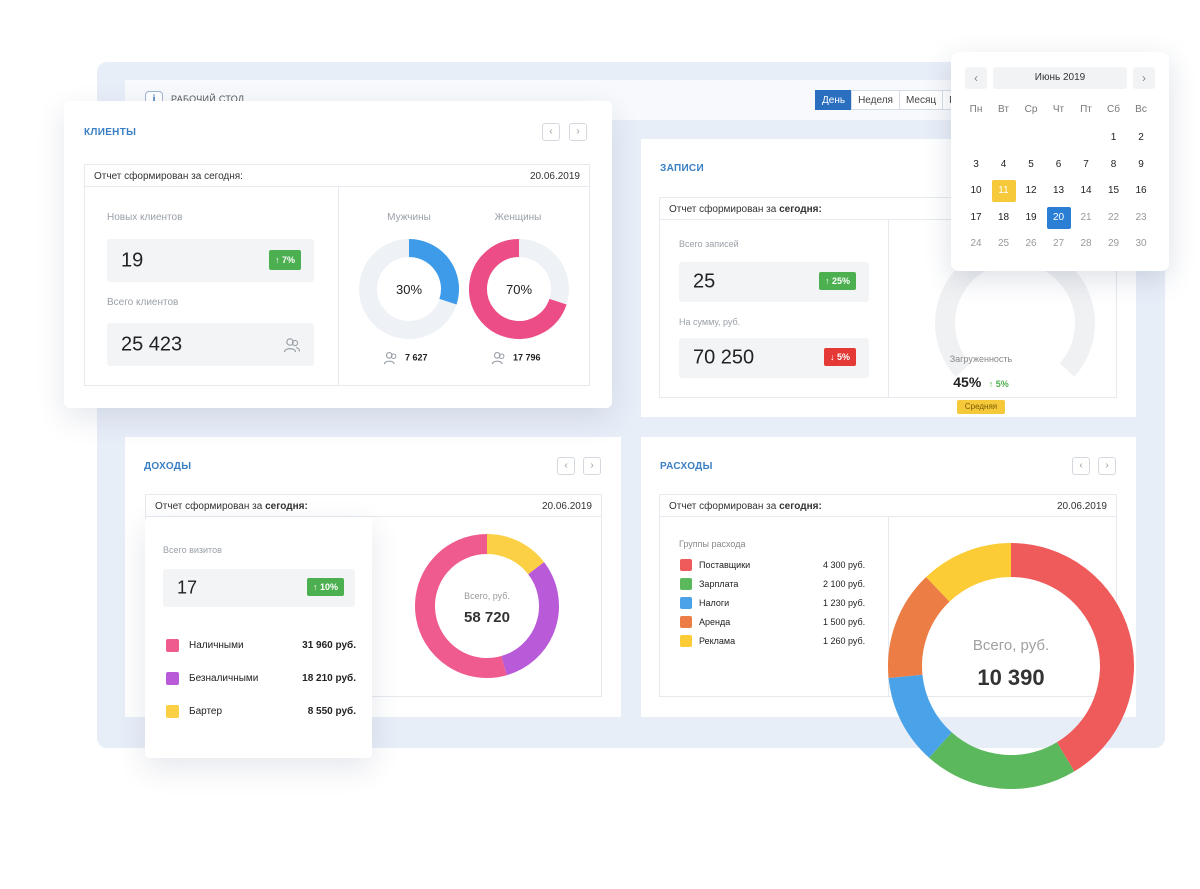  What do you see at coordinates (1144, 78) in the screenshot?
I see `calendar-next-button: ›` at bounding box center [1144, 78].